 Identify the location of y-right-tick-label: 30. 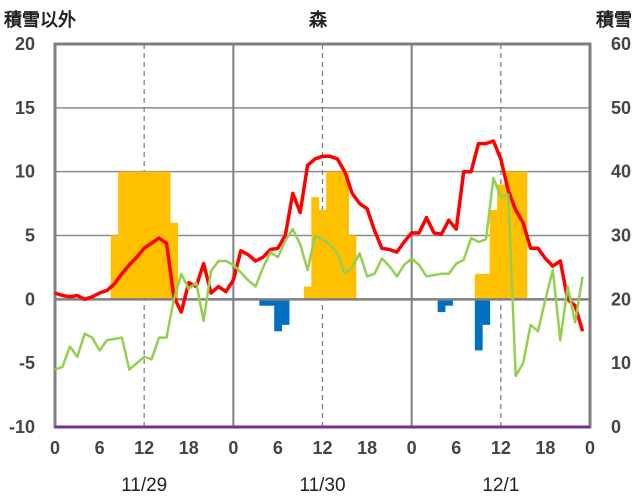
(621, 236).